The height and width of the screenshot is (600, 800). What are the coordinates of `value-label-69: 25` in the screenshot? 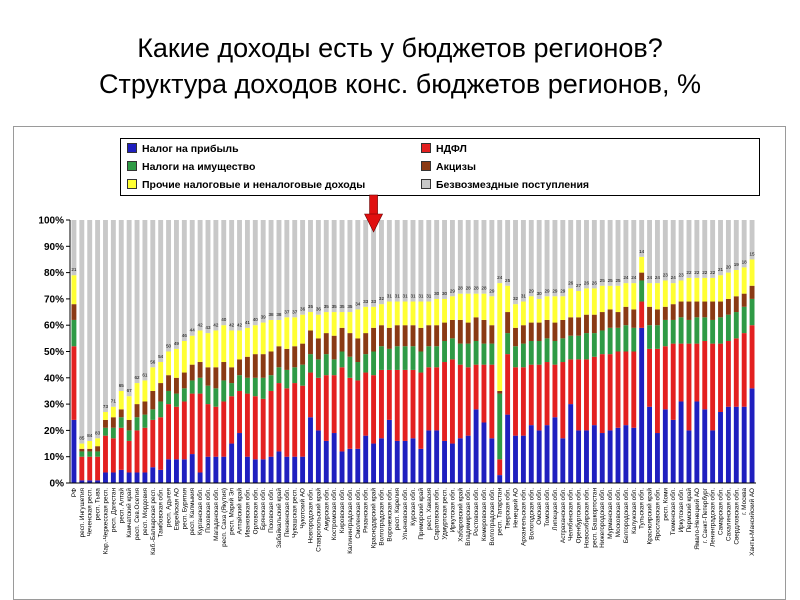 It's located at (618, 280).